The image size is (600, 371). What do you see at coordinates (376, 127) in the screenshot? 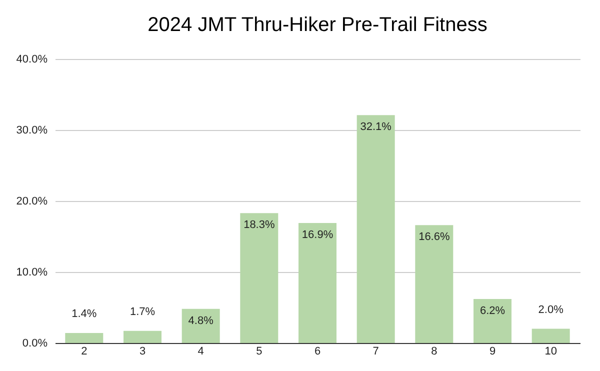
I see `data-label: 32.1%` at bounding box center [376, 127].